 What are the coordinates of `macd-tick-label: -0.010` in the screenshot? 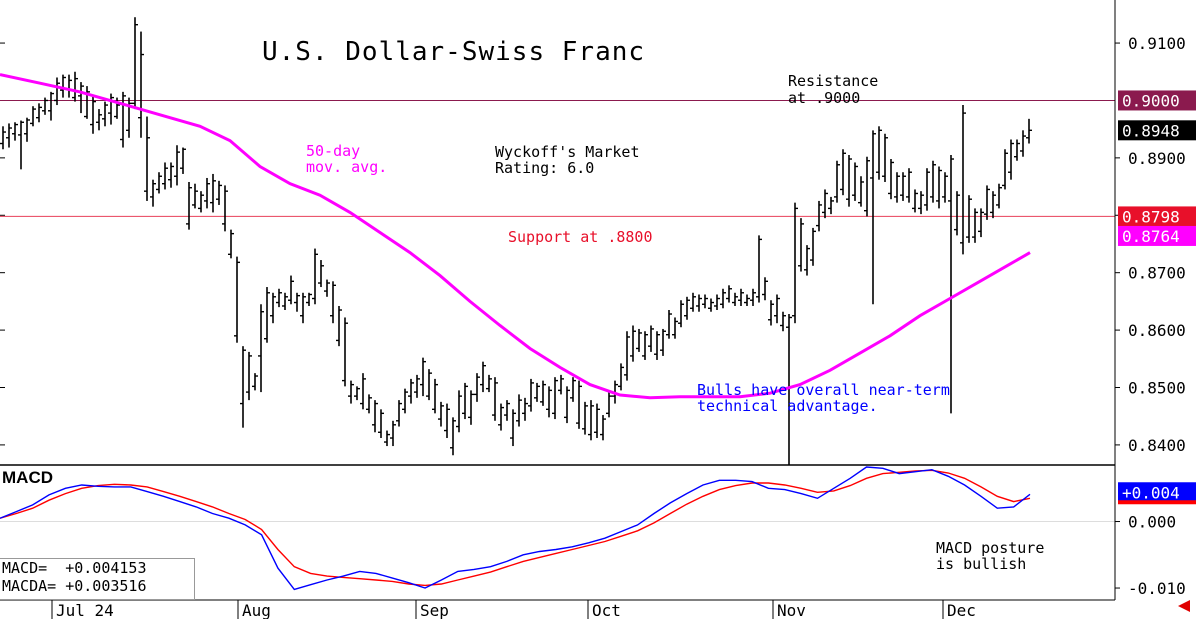 It's located at (1157, 588).